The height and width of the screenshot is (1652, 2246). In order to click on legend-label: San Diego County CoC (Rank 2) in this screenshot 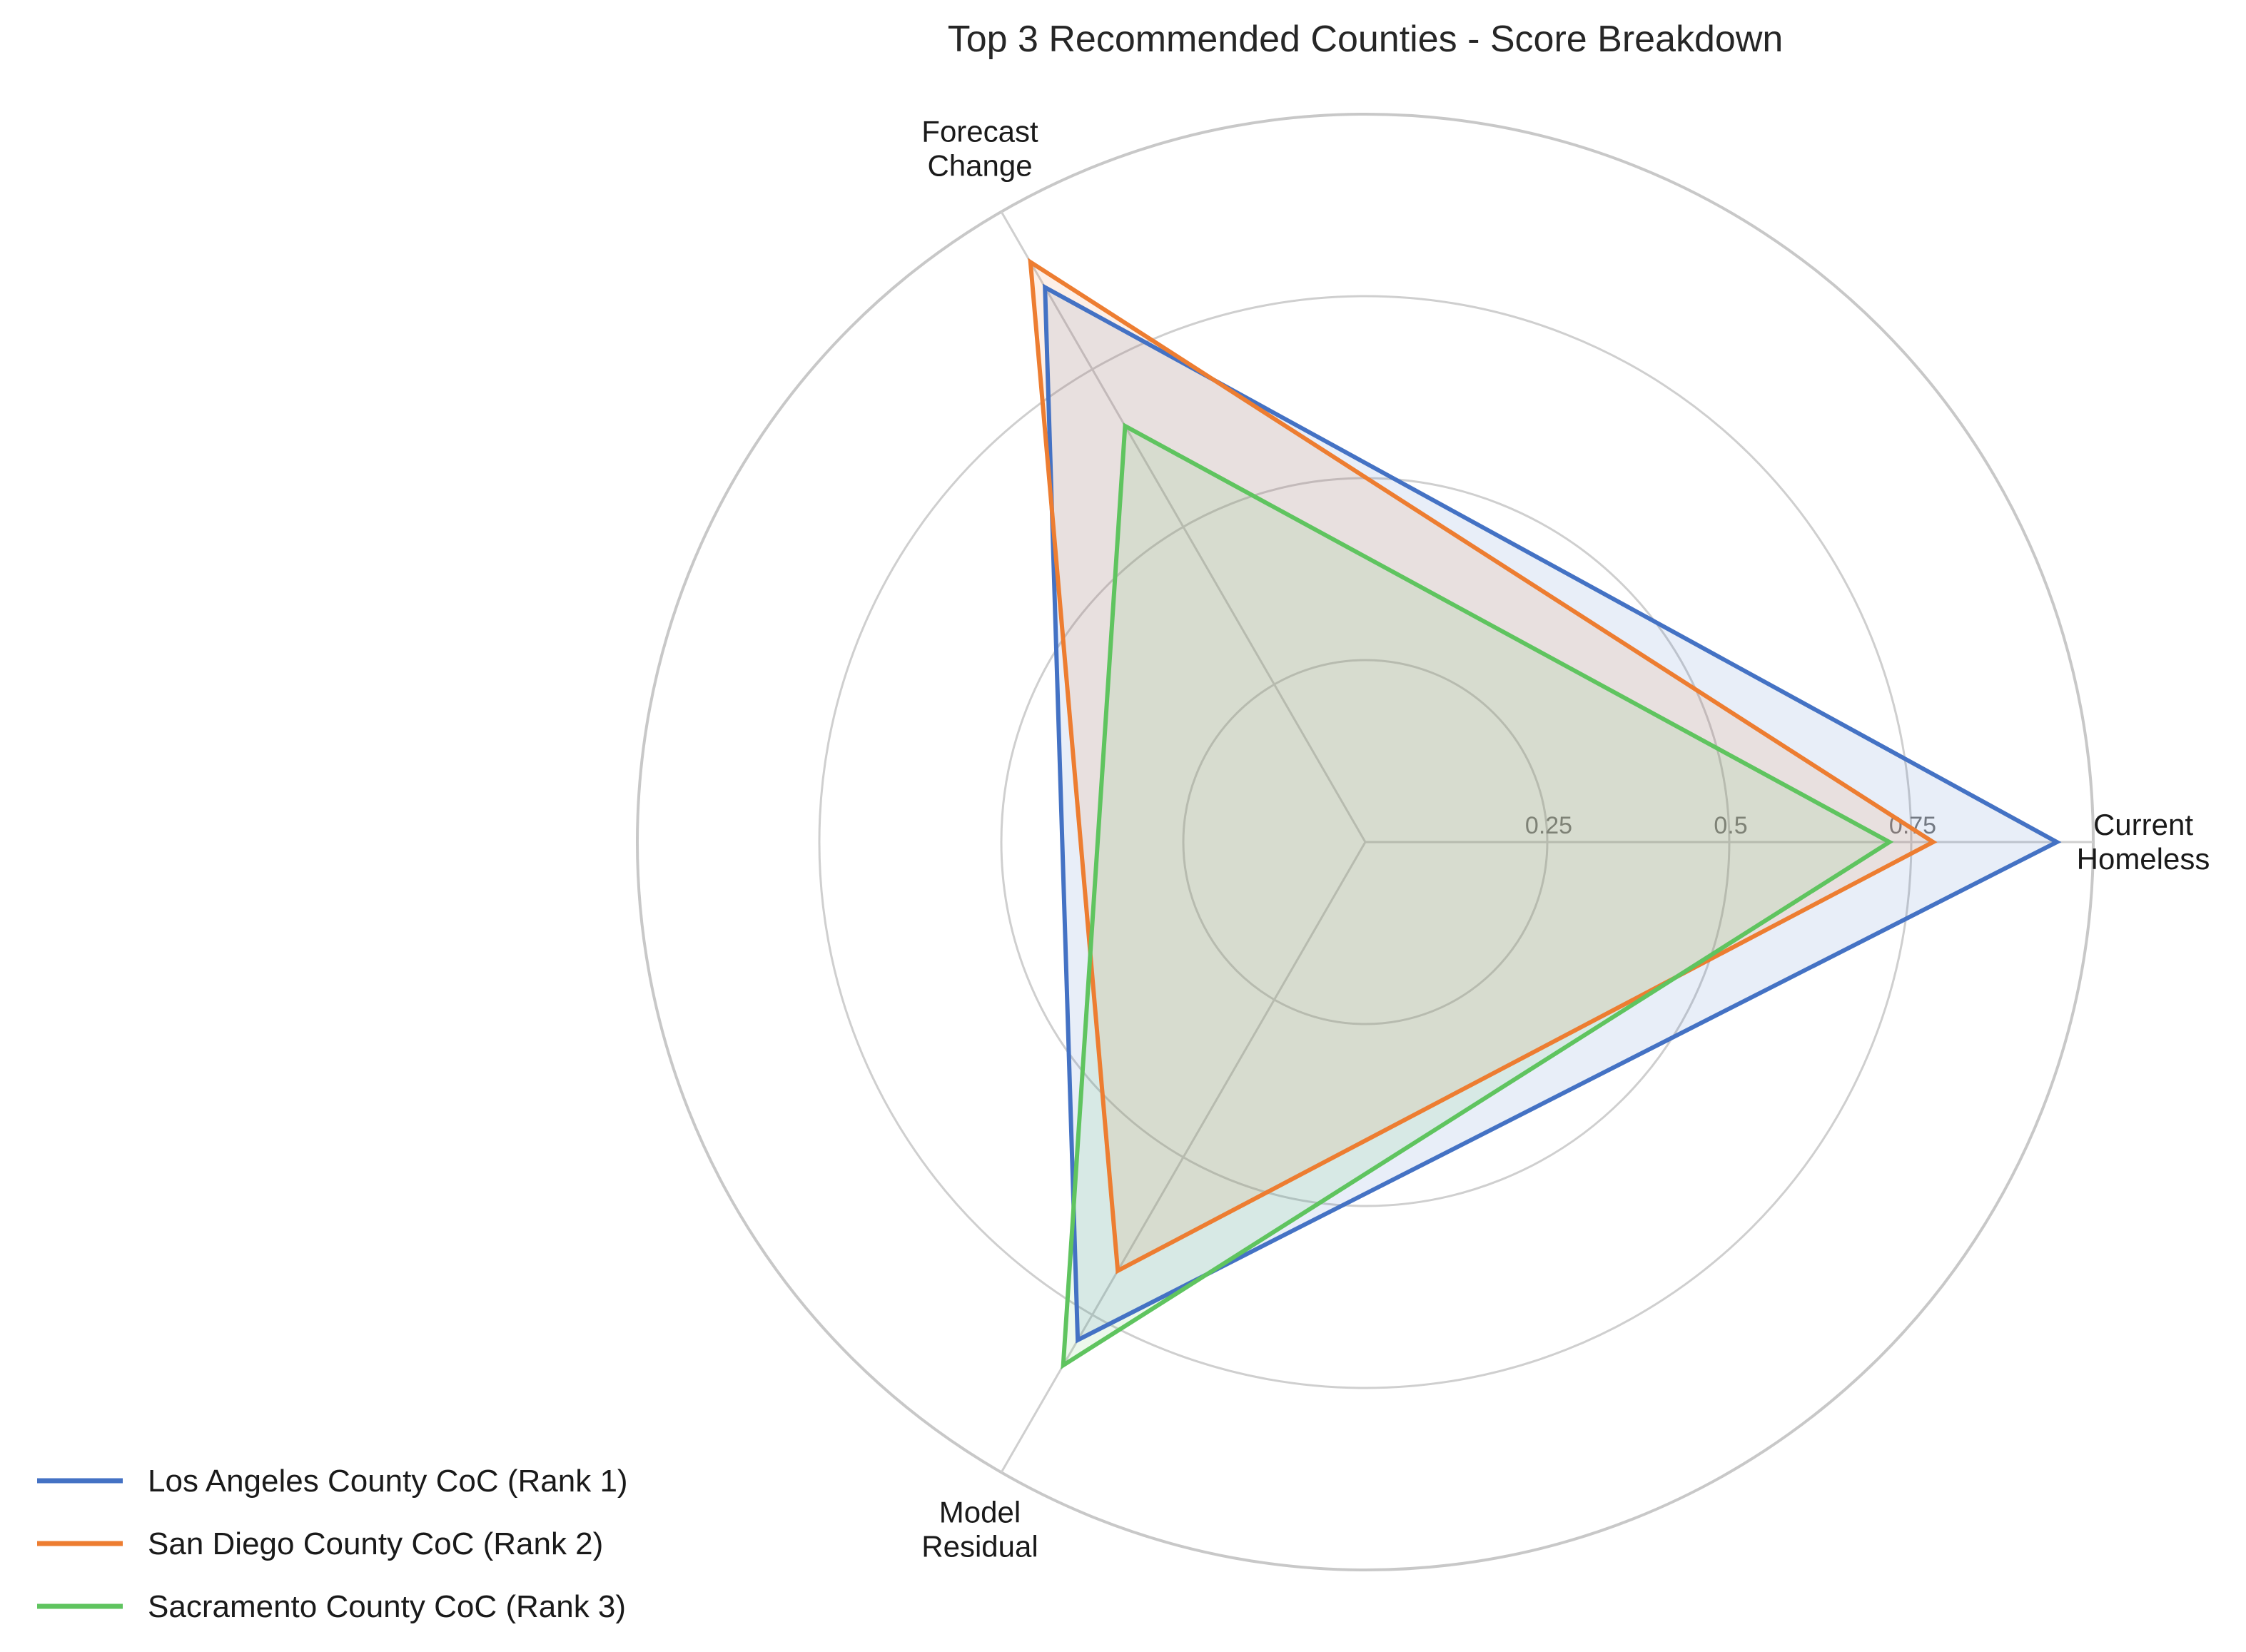, I will do `click(375, 1543)`.